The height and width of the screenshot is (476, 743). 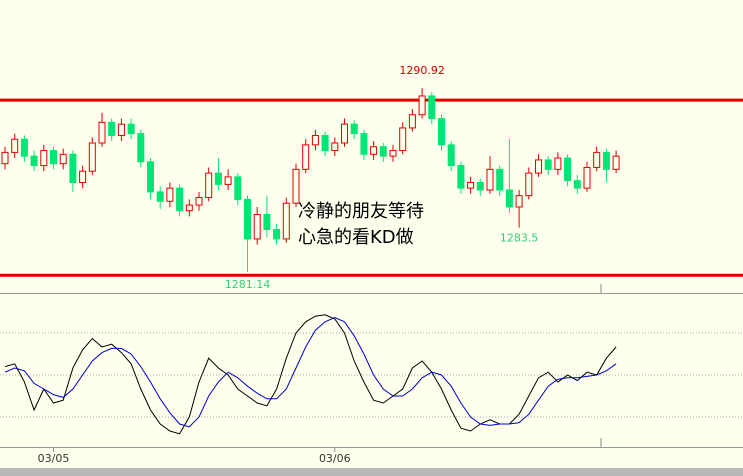 What do you see at coordinates (54, 458) in the screenshot?
I see `x-tick-label: 03/05` at bounding box center [54, 458].